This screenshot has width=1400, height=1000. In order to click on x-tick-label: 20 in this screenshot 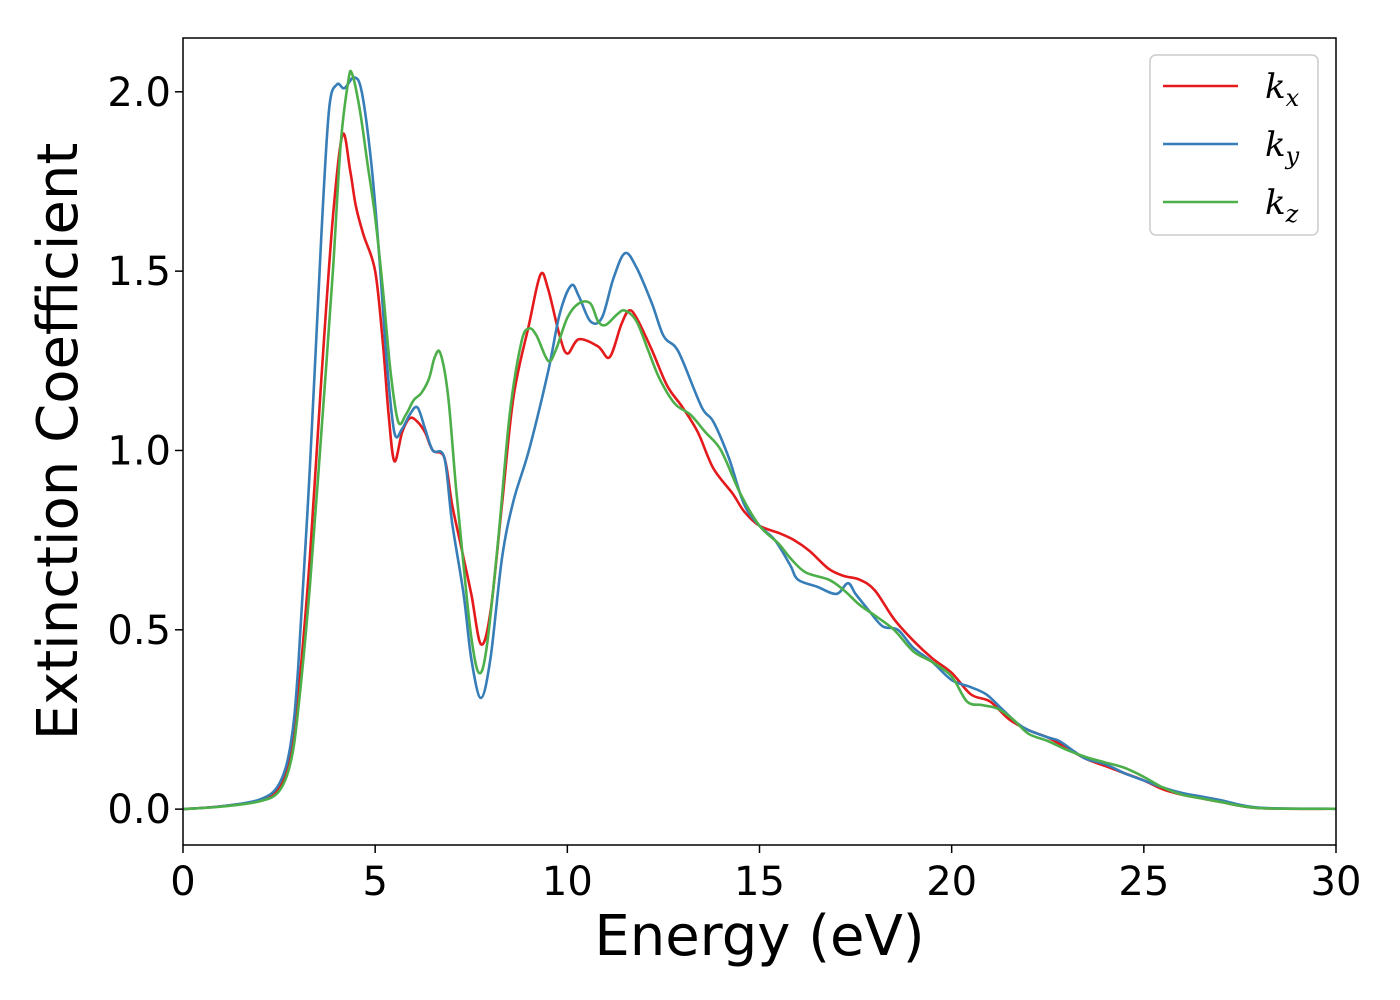, I will do `click(951, 882)`.